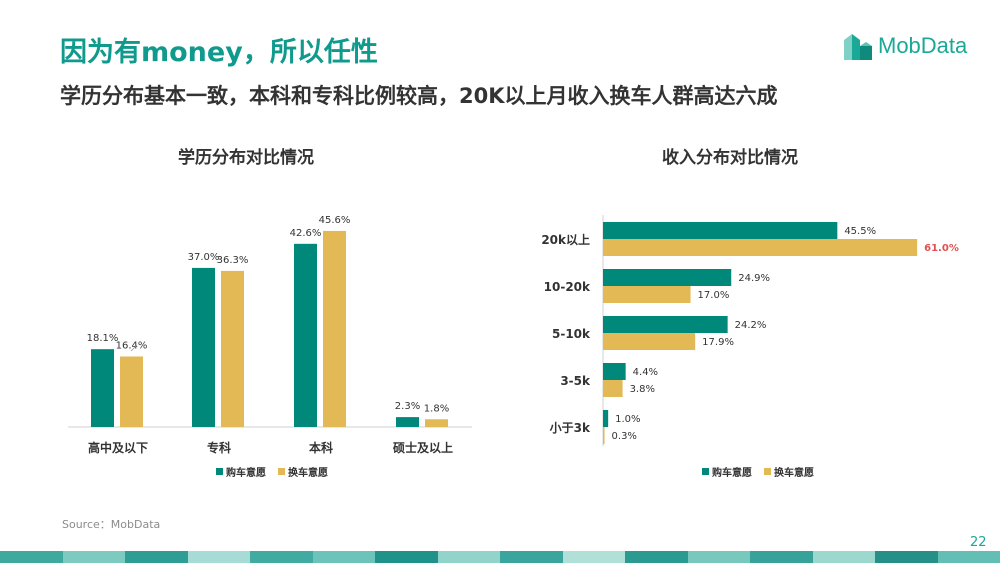  What do you see at coordinates (306, 233) in the screenshot?
I see `data-label: 42.6%` at bounding box center [306, 233].